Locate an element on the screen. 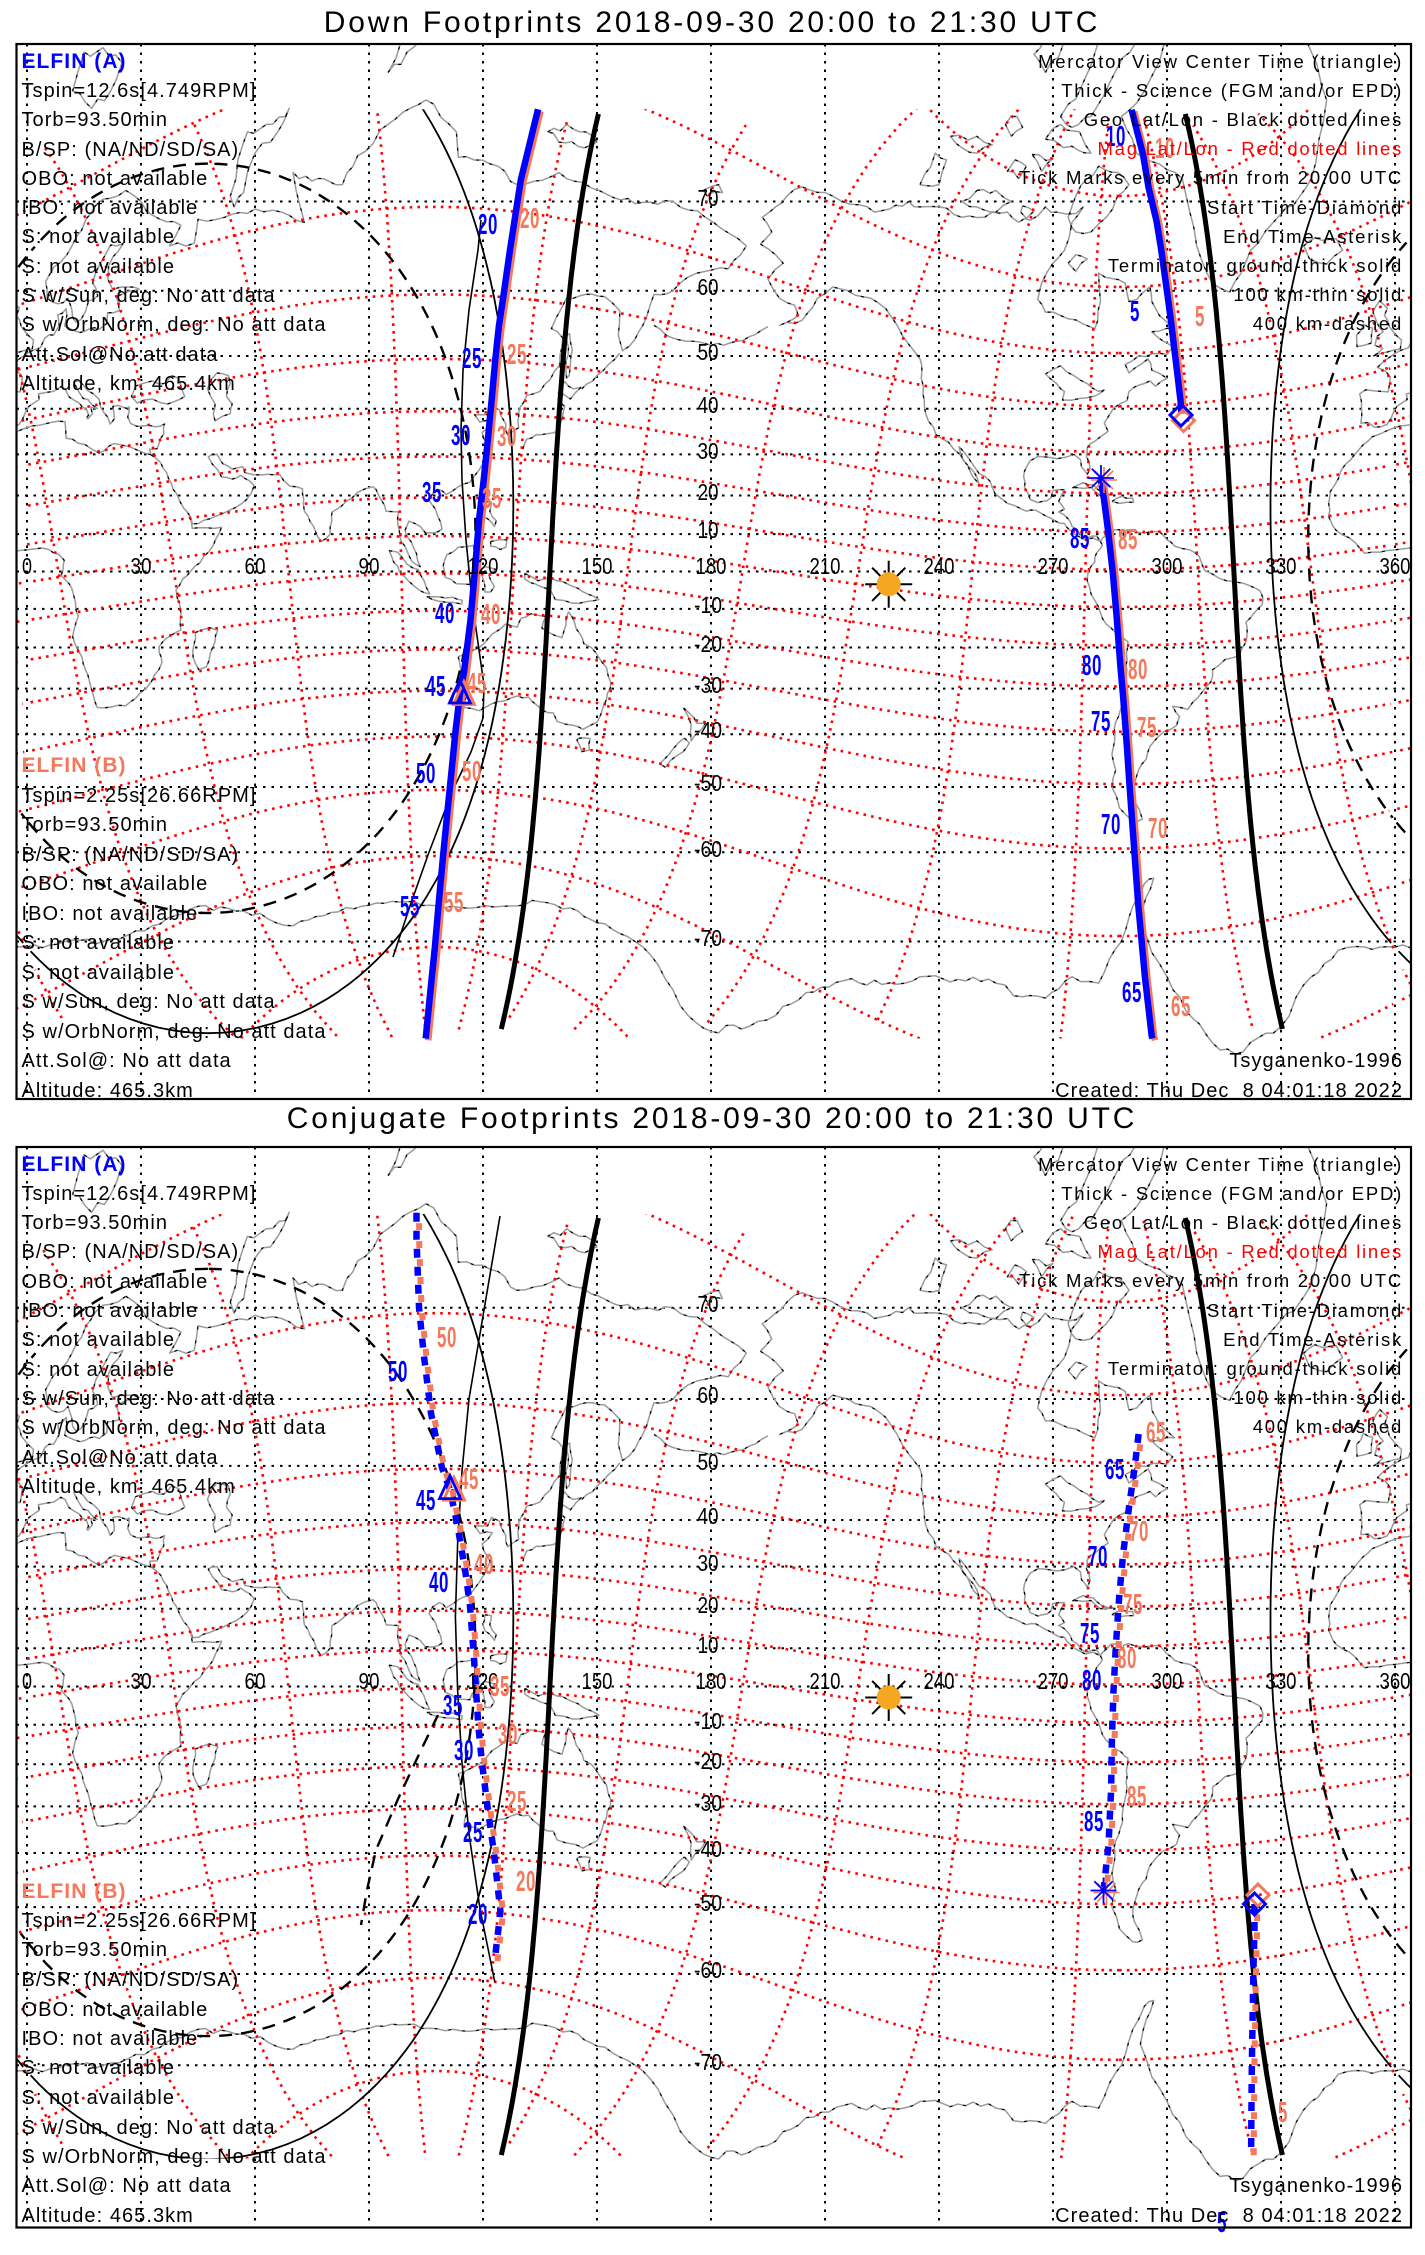 The image size is (1425, 2255). svg-text: Terminator: ground-thick solid is located at coordinates (1255, 1368).